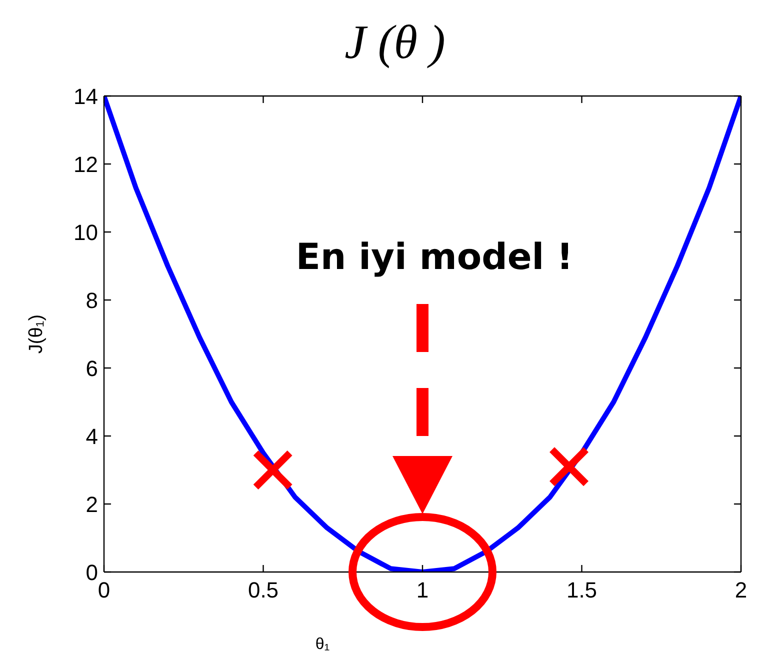  Describe the element at coordinates (435, 257) in the screenshot. I see `annotation: En iyi model !` at that location.